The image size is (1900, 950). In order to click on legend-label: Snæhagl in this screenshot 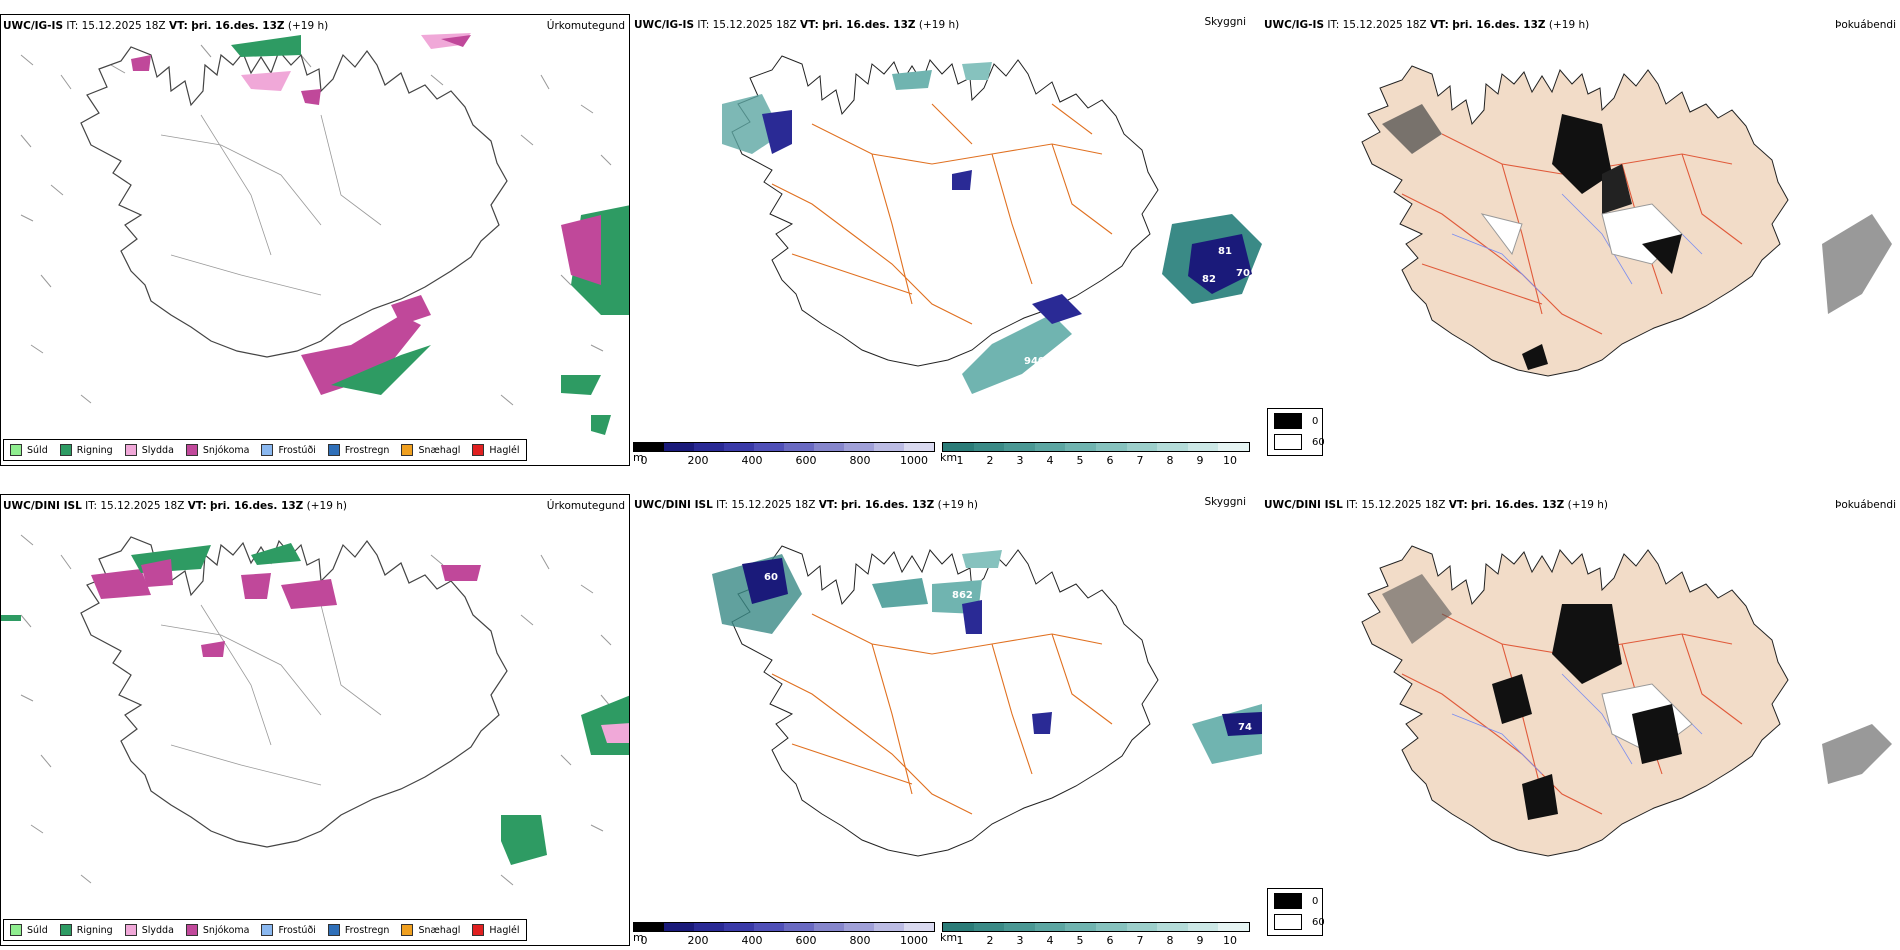, I will do `click(439, 930)`.